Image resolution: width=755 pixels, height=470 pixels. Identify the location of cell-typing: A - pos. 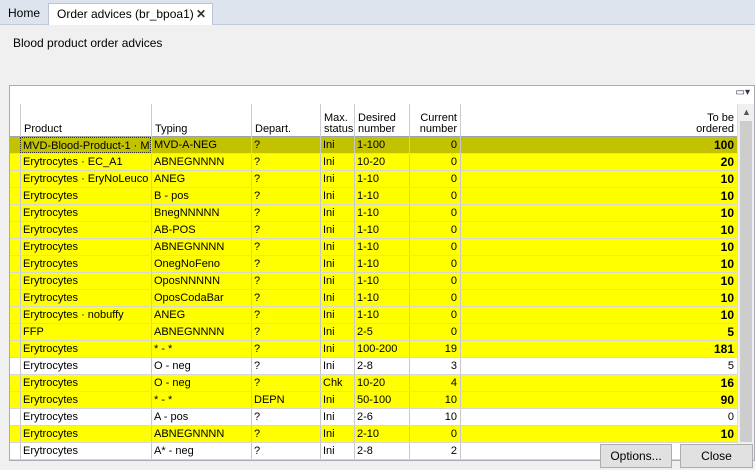
(201, 417).